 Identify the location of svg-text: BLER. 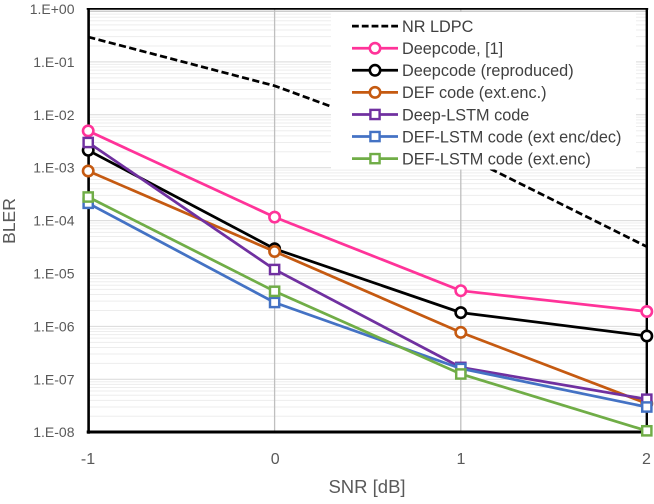
(9, 221).